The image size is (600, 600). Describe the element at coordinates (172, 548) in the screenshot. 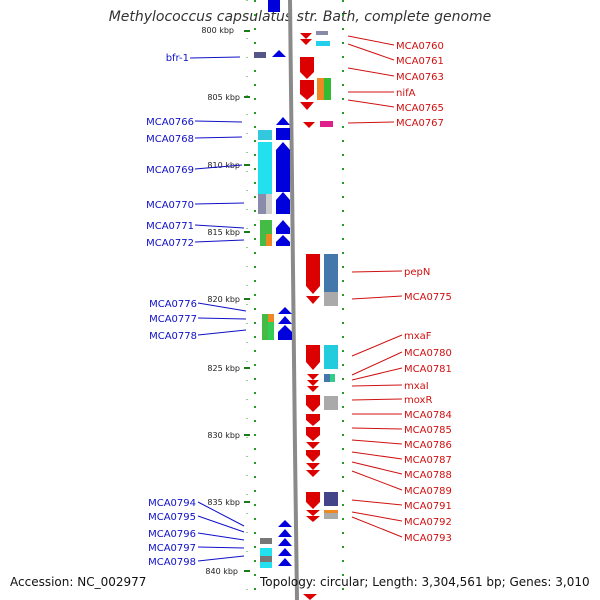

I see `gene-label-mca0797: MCA0797` at that location.